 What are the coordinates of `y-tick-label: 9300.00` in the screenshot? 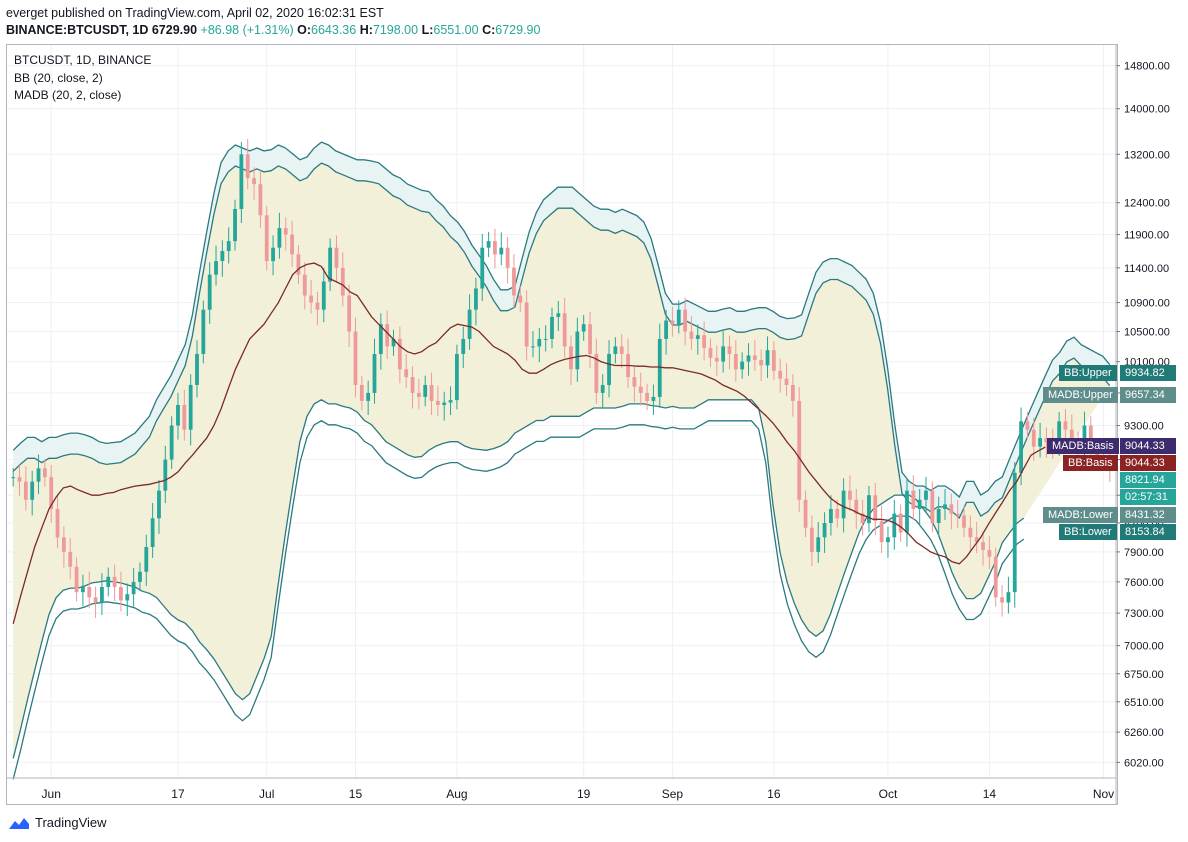 It's located at (1144, 427).